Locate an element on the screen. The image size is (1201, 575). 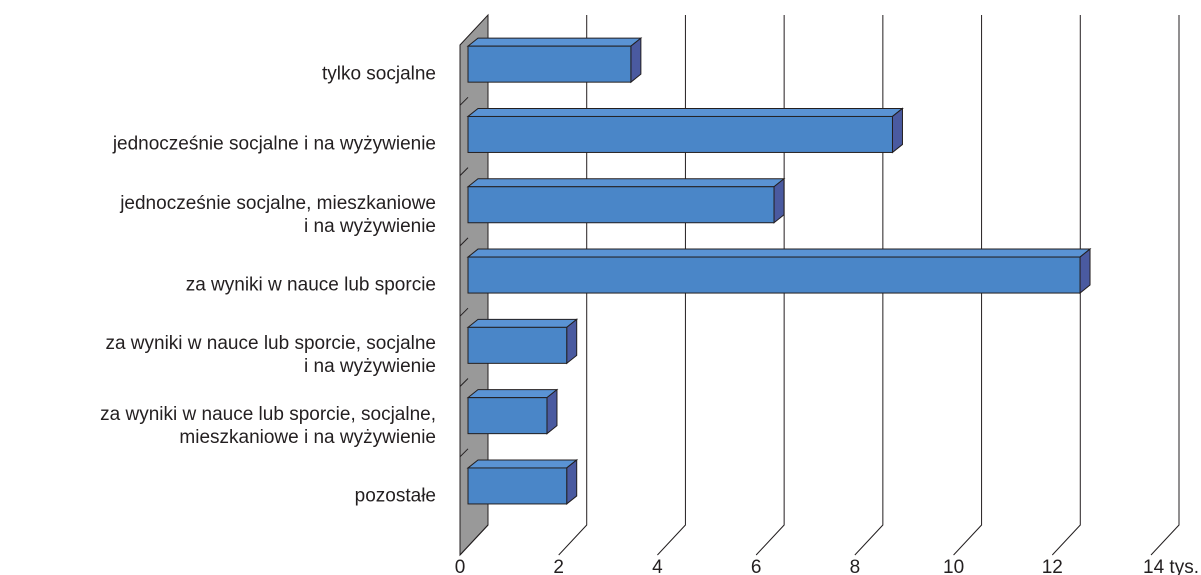
x-tick-label: 10 is located at coordinates (953, 566).